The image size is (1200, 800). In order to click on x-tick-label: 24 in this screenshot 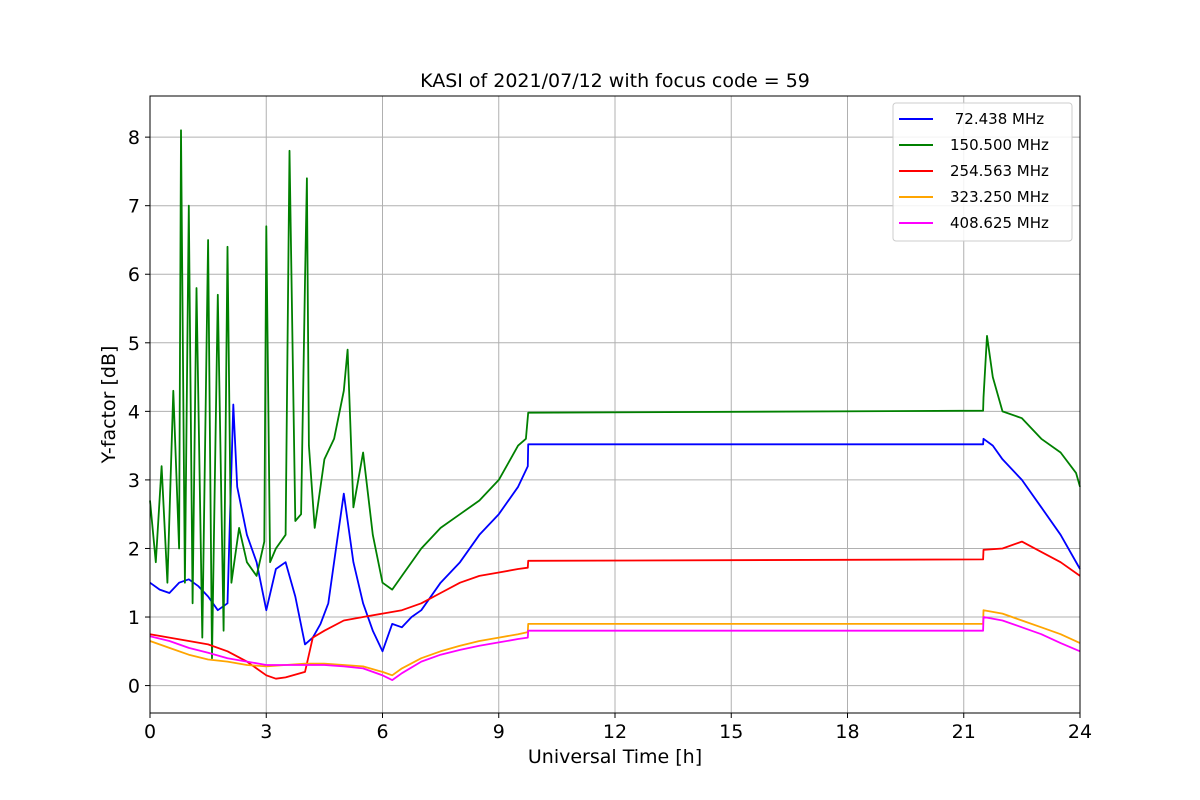, I will do `click(1080, 732)`.